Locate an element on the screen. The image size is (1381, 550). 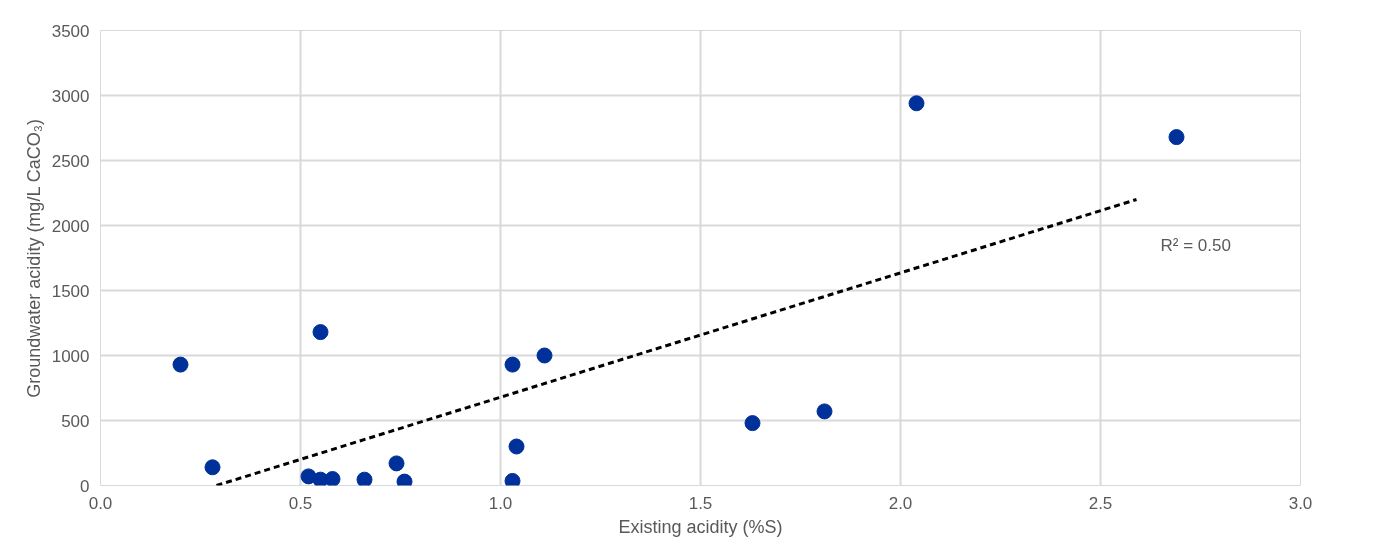
x-tick-label: 0.5 is located at coordinates (300, 503).